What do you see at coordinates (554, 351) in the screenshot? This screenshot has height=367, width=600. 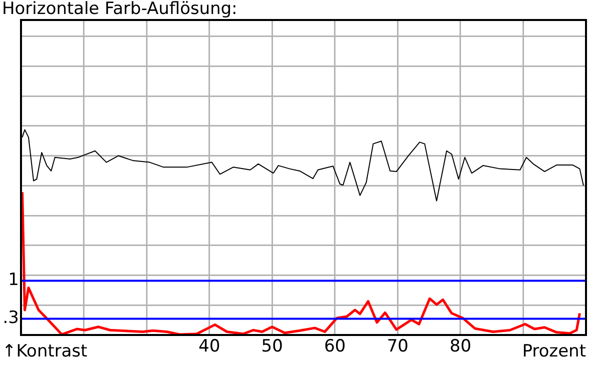 I see `x-axis-title: Prozent` at bounding box center [554, 351].